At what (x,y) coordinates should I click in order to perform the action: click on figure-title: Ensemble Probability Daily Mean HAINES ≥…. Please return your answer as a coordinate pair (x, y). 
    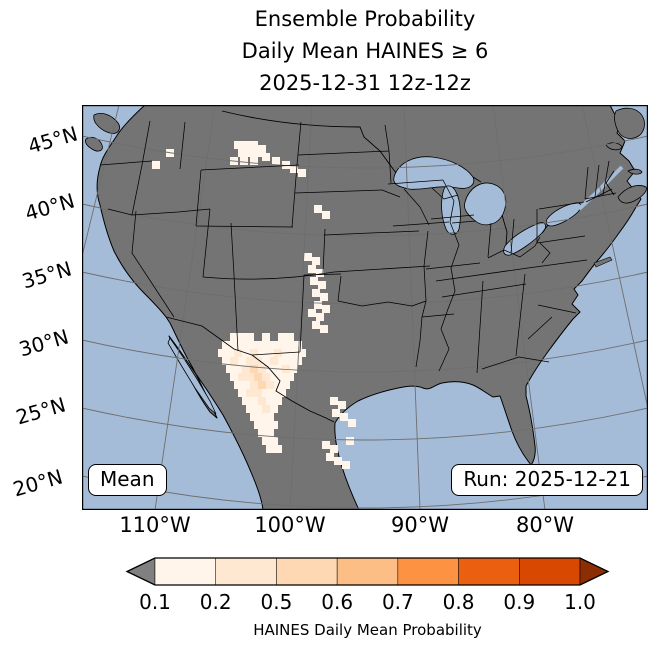
    Looking at the image, I should click on (365, 51).